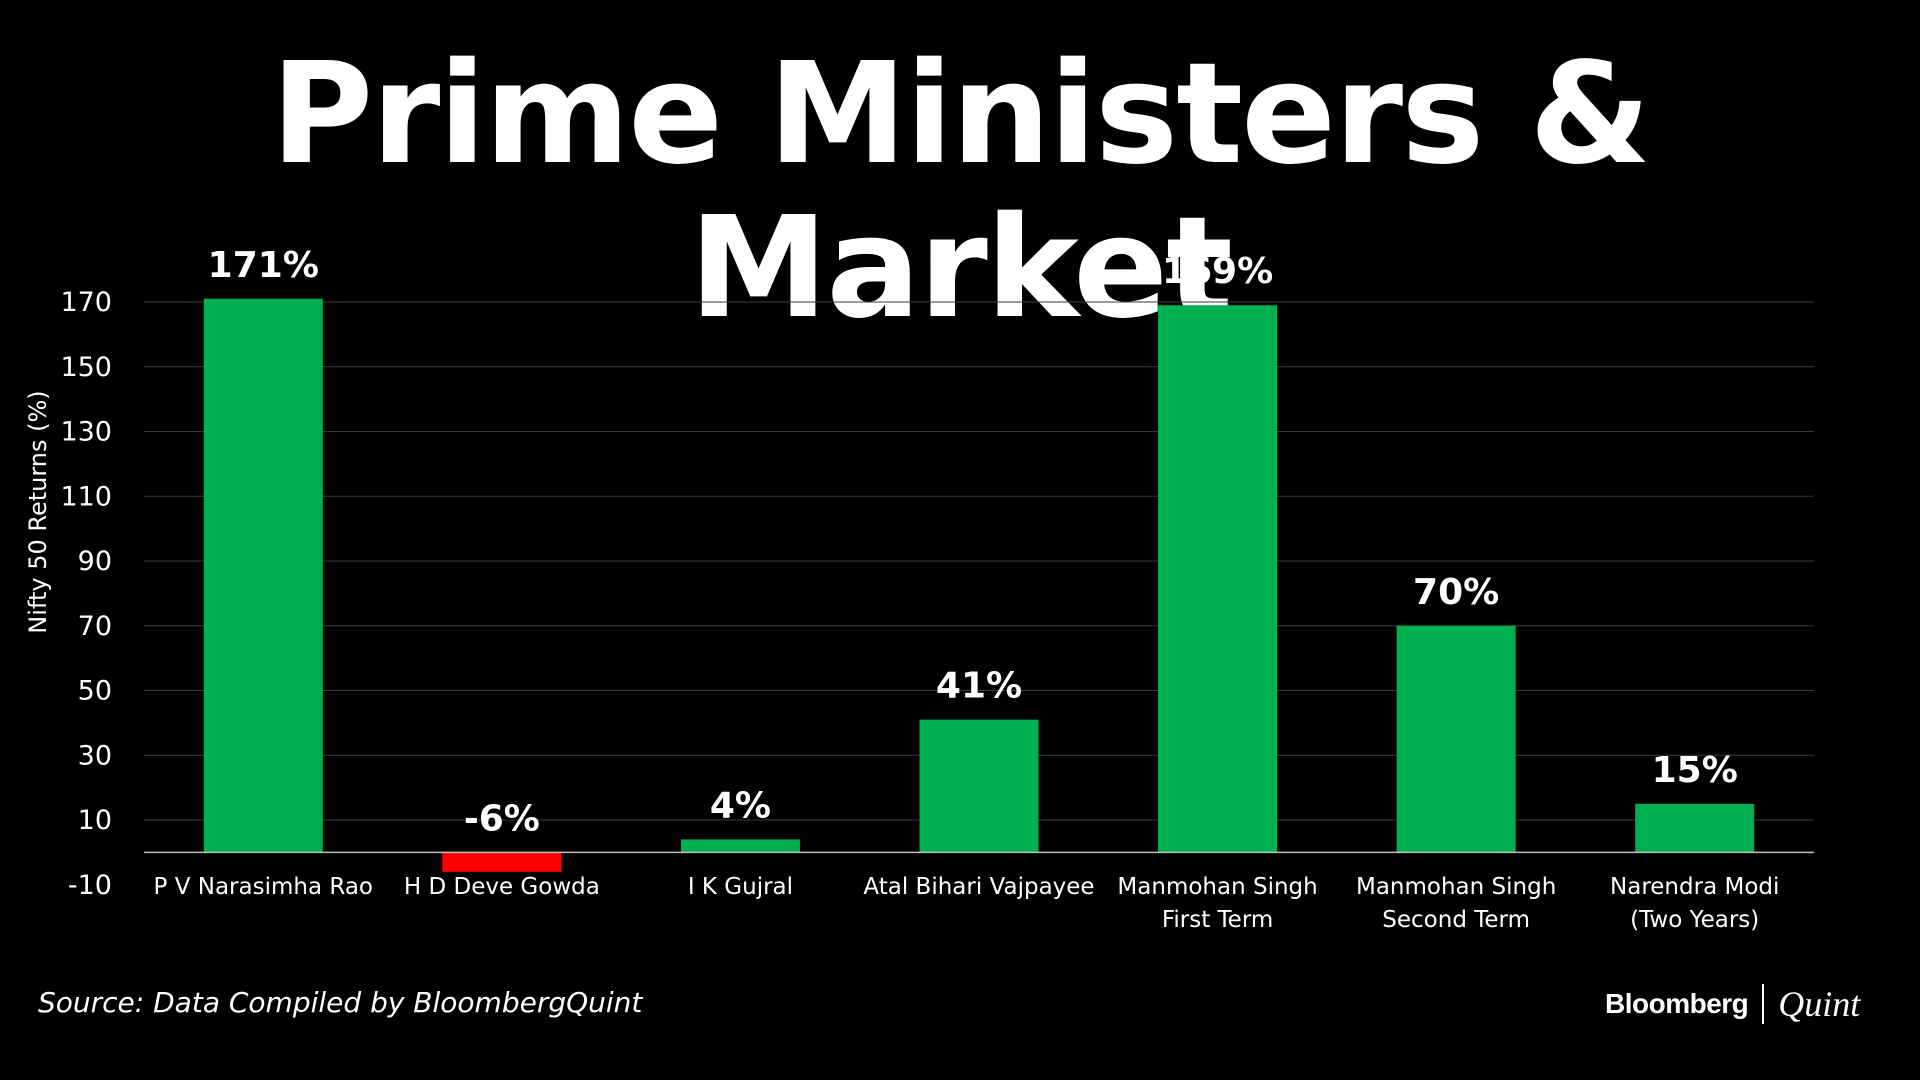  I want to click on x-category-label: First Term, so click(1217, 920).